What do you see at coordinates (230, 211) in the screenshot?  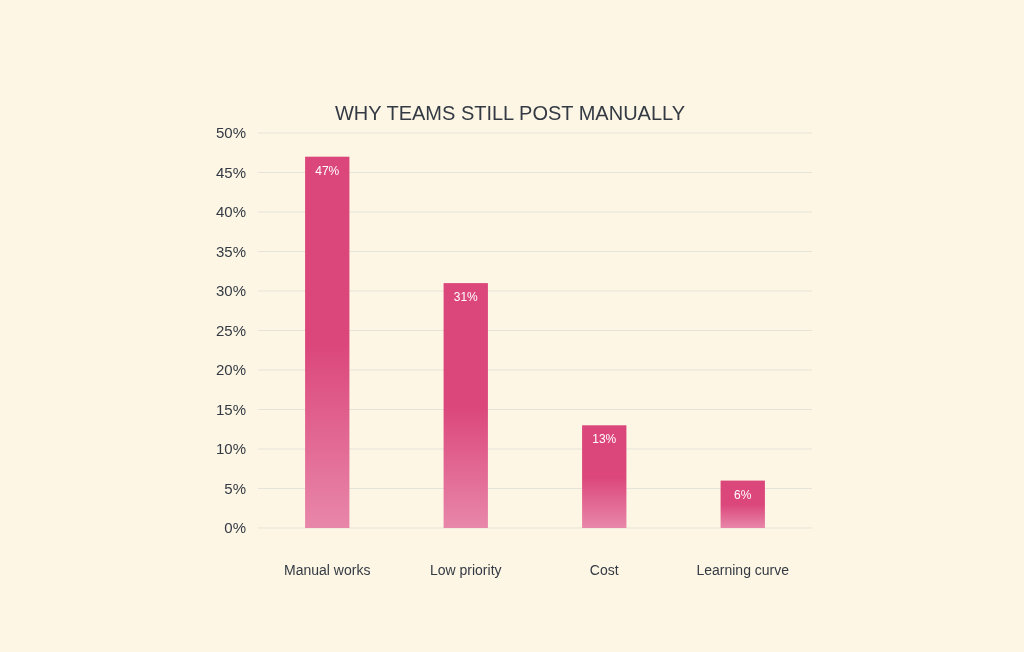 I see `y-tick-label: 40%` at bounding box center [230, 211].